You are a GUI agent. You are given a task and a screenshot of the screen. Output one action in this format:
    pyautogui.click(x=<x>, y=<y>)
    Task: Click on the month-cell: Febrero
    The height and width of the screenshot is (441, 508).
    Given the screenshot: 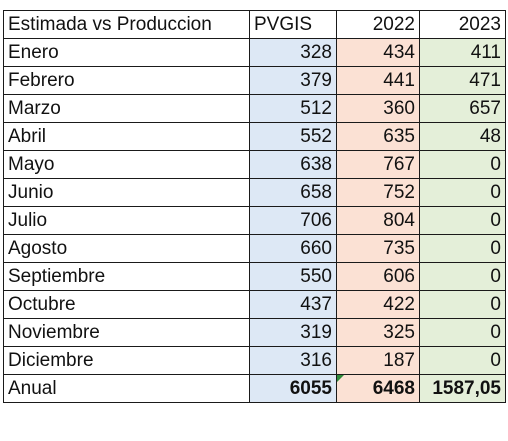 What is the action you would take?
    pyautogui.click(x=126, y=80)
    